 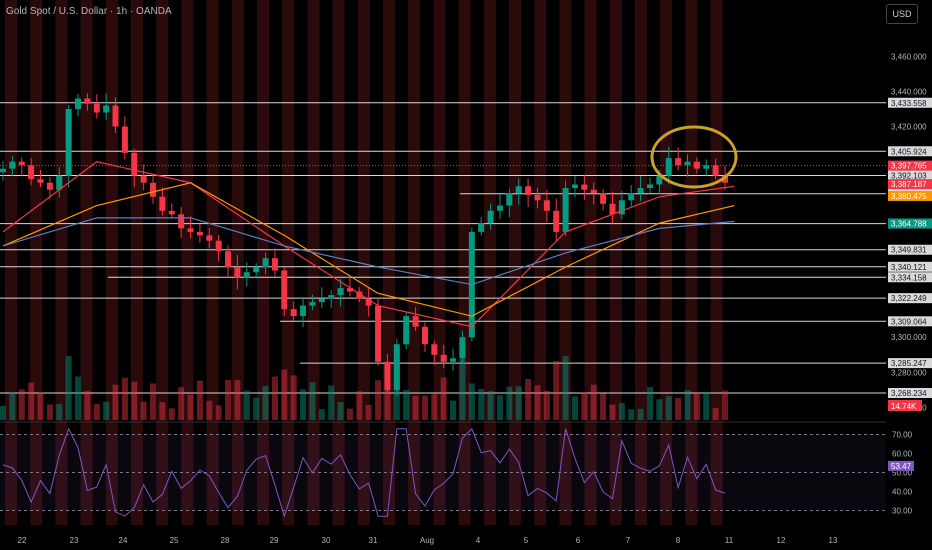 What do you see at coordinates (22, 540) in the screenshot?
I see `time-tick-label: 22` at bounding box center [22, 540].